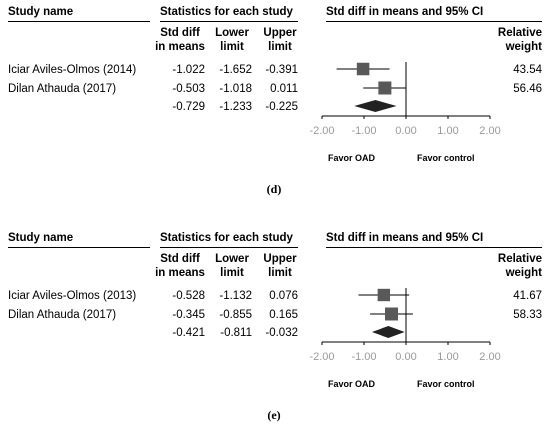  I want to click on smd-value: -0.528, so click(188, 296).